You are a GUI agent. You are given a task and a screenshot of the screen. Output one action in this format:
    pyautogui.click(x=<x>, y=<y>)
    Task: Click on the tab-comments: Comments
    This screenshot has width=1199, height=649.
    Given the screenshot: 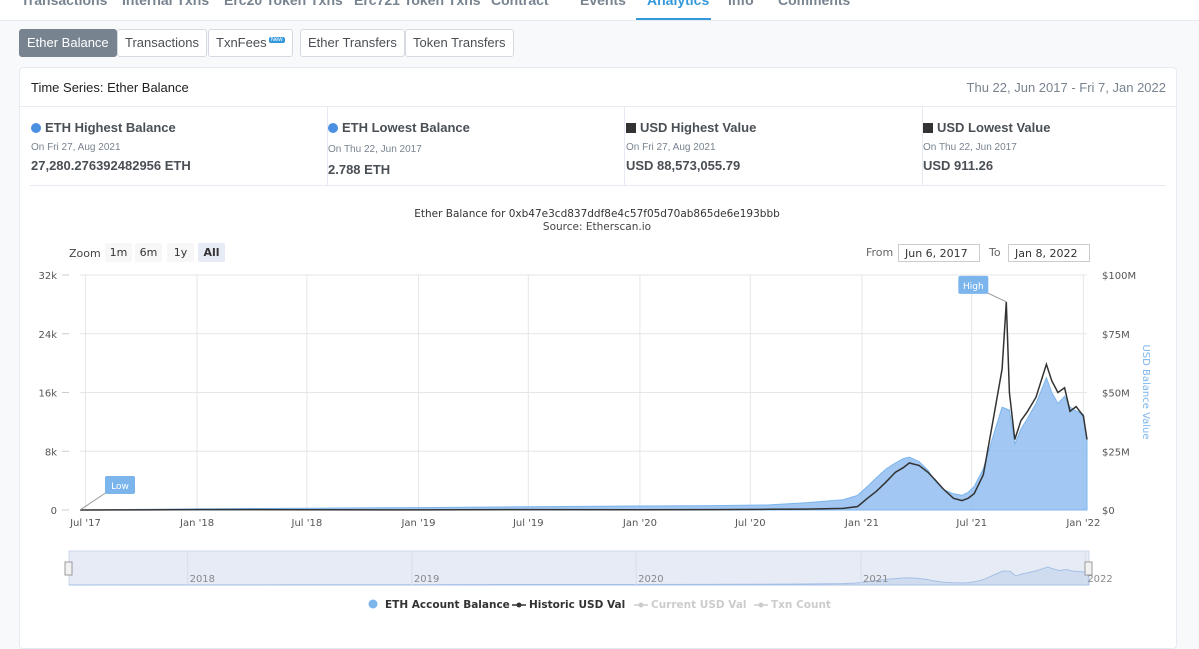 What is the action you would take?
    pyautogui.click(x=814, y=4)
    